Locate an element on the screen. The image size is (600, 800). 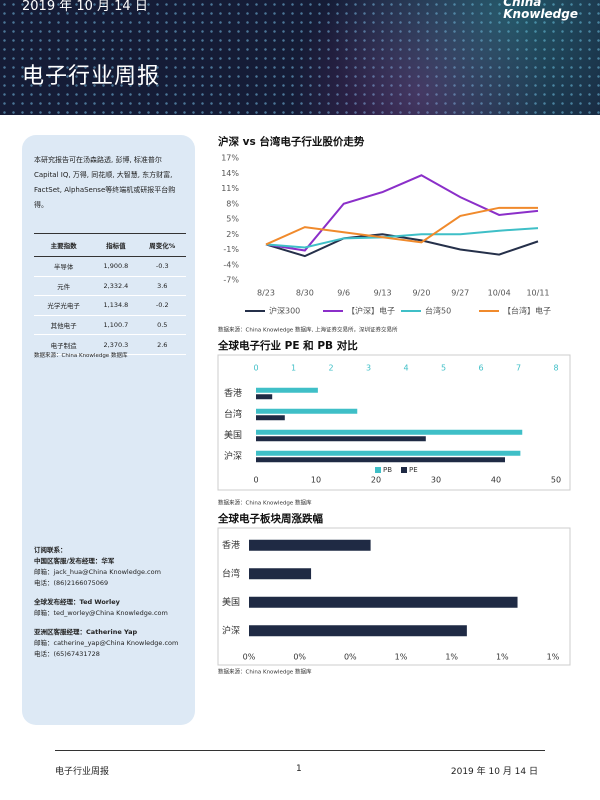
x-tick-label: 8/30 is located at coordinates (305, 293).